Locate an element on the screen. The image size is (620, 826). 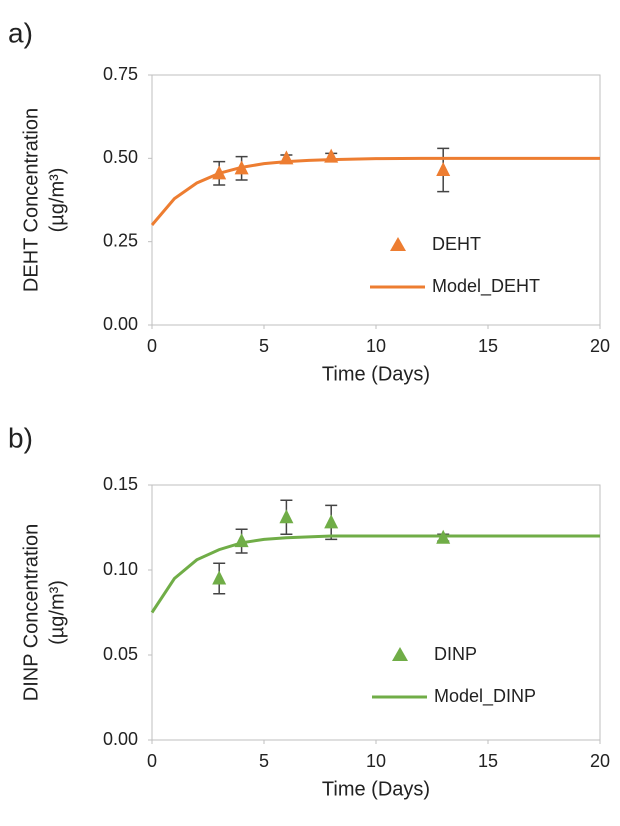
legend-label: Model_DEHT is located at coordinates (486, 286).